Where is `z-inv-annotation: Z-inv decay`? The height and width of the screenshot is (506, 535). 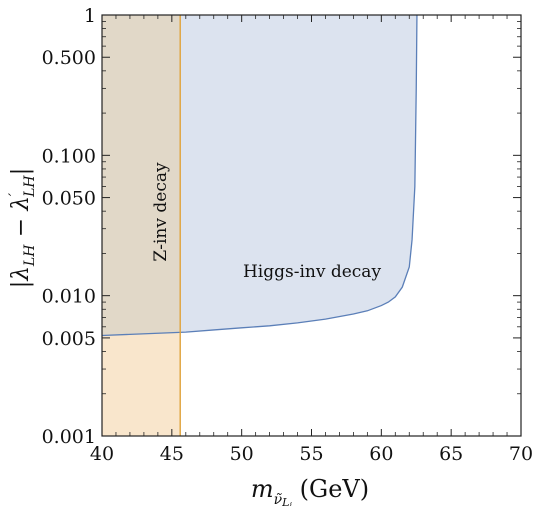 z-inv-annotation: Z-inv decay is located at coordinates (161, 212).